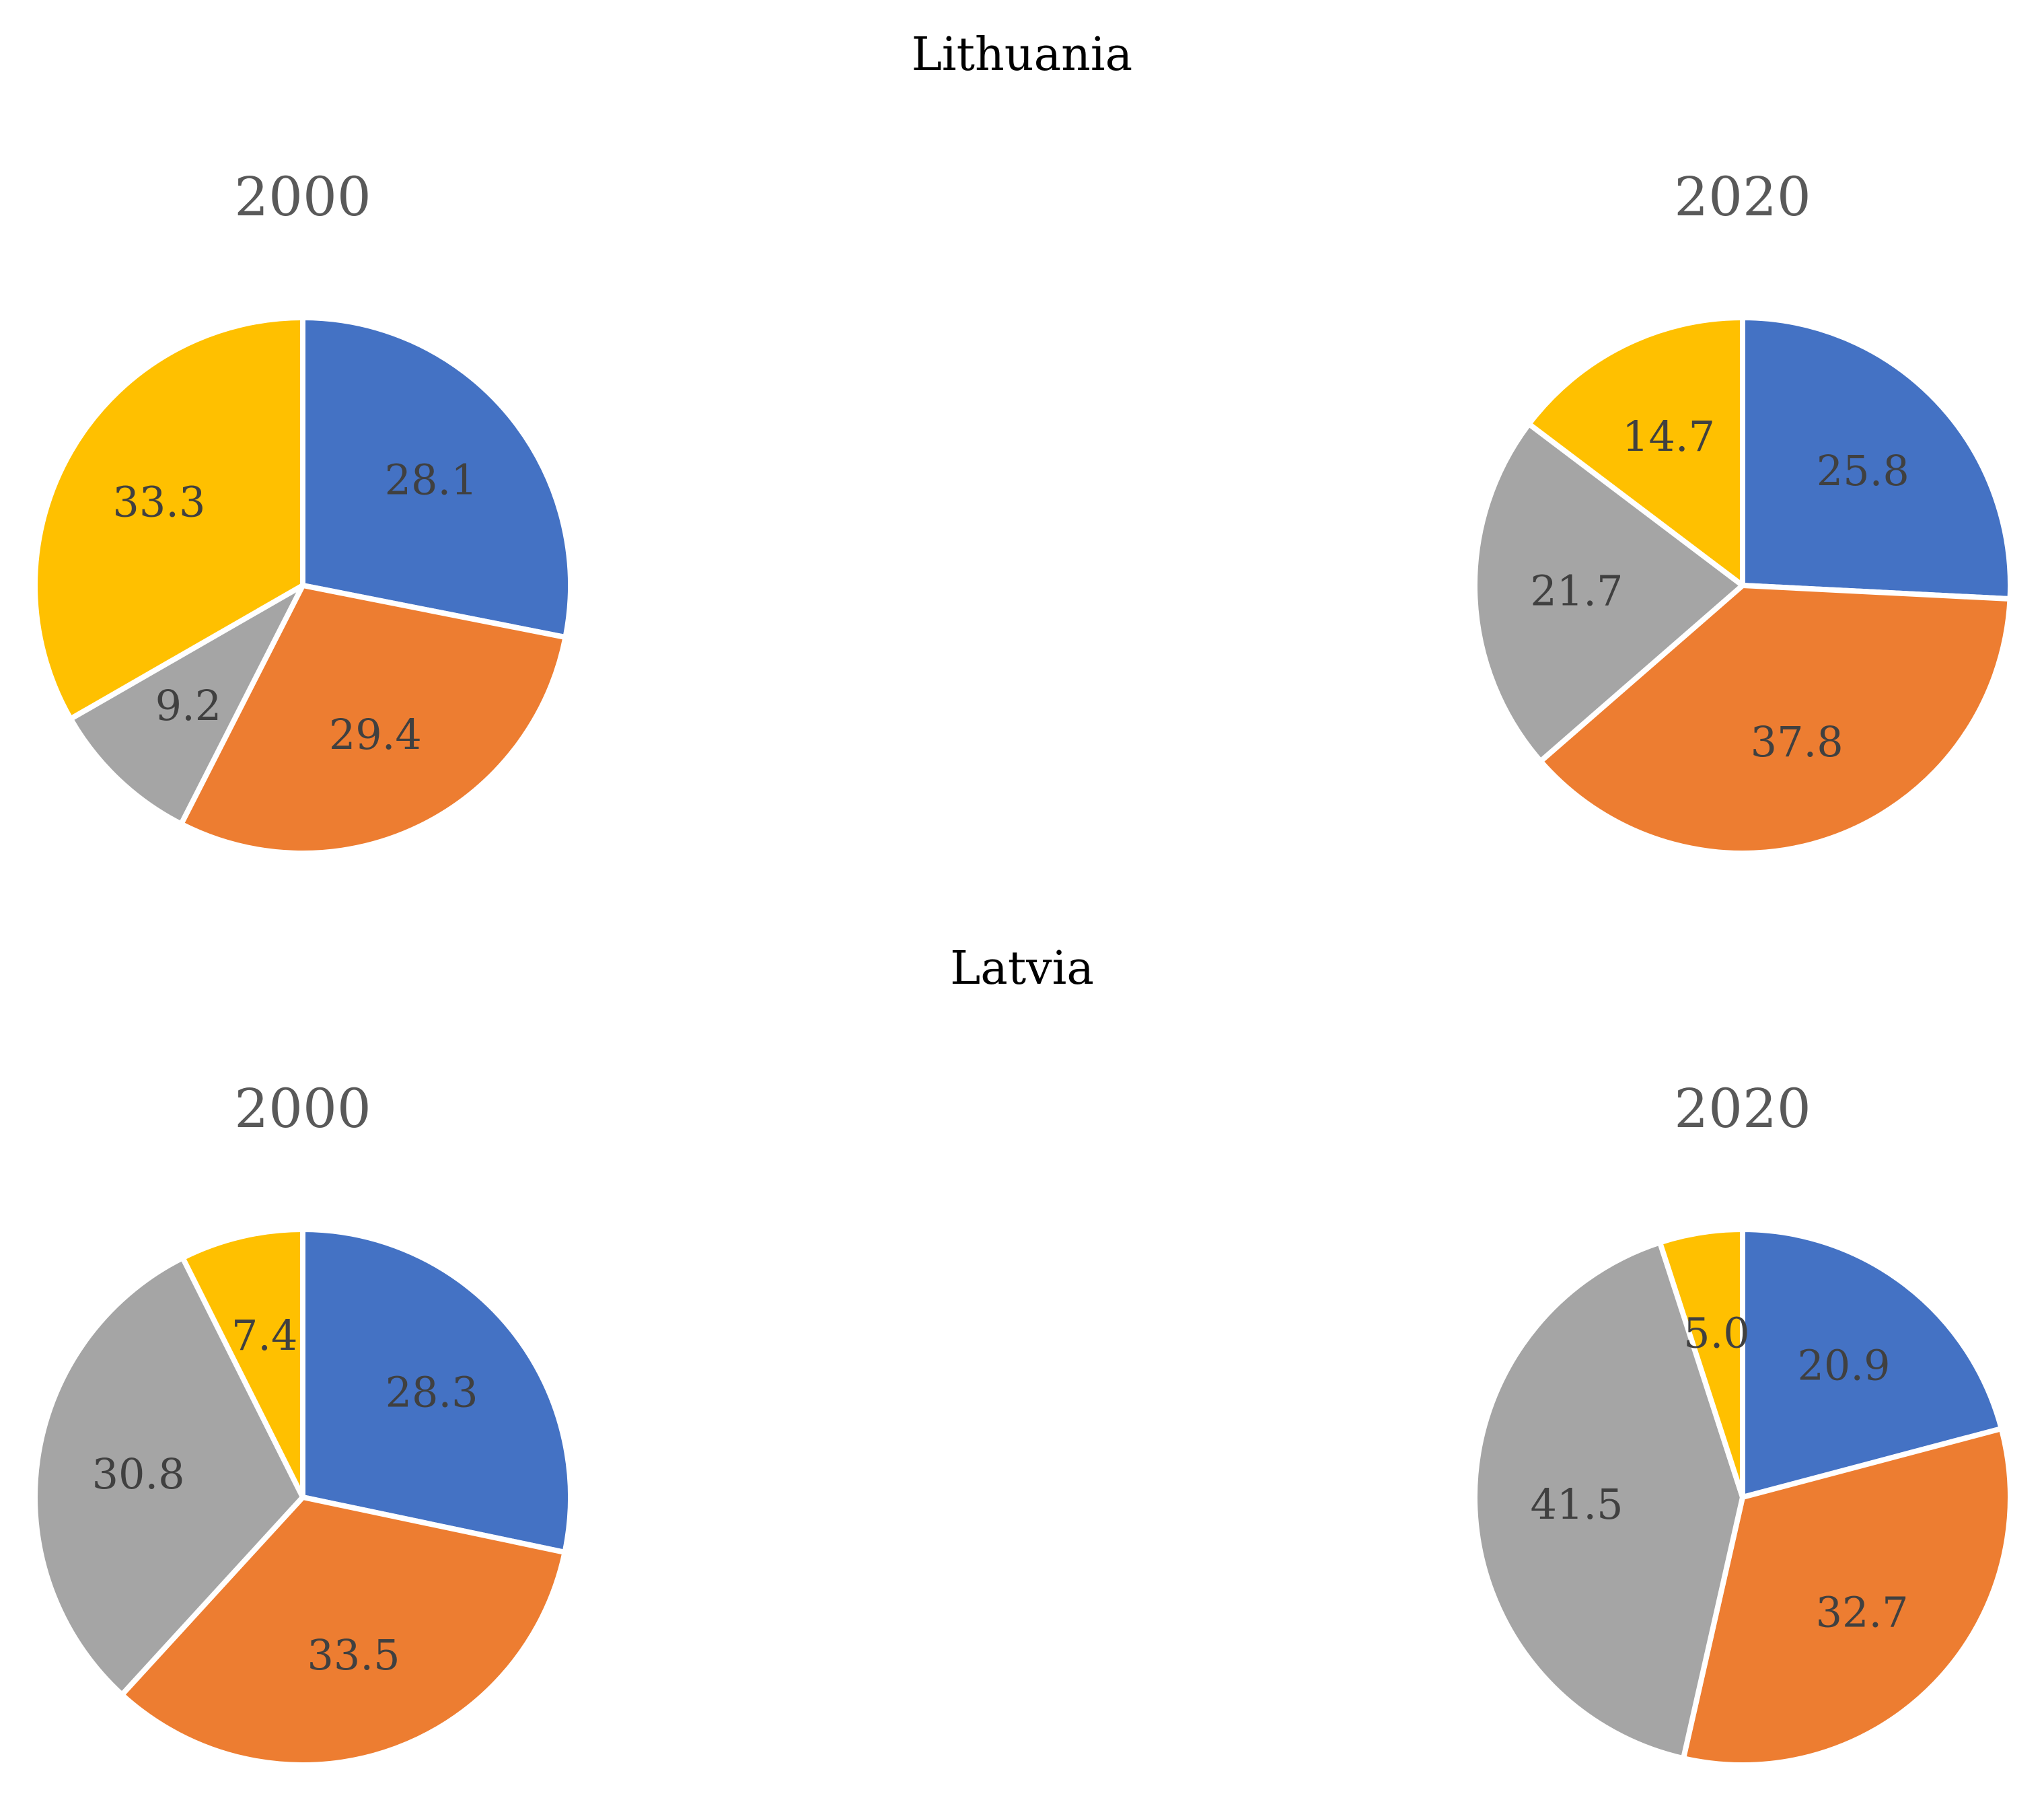  I want to click on pie-title-latvia-2000: 2000, so click(302, 1108).